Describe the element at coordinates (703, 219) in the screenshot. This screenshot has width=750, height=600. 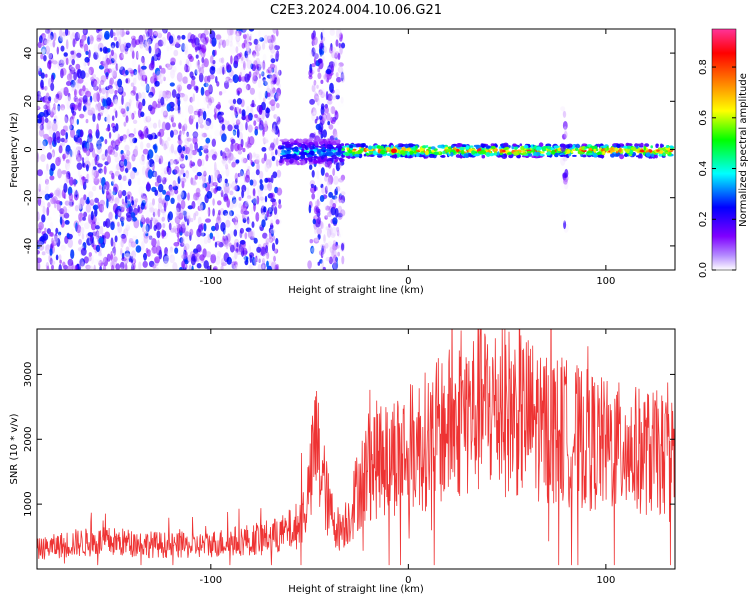
I see `colorbar-tick-label: 0.2` at that location.